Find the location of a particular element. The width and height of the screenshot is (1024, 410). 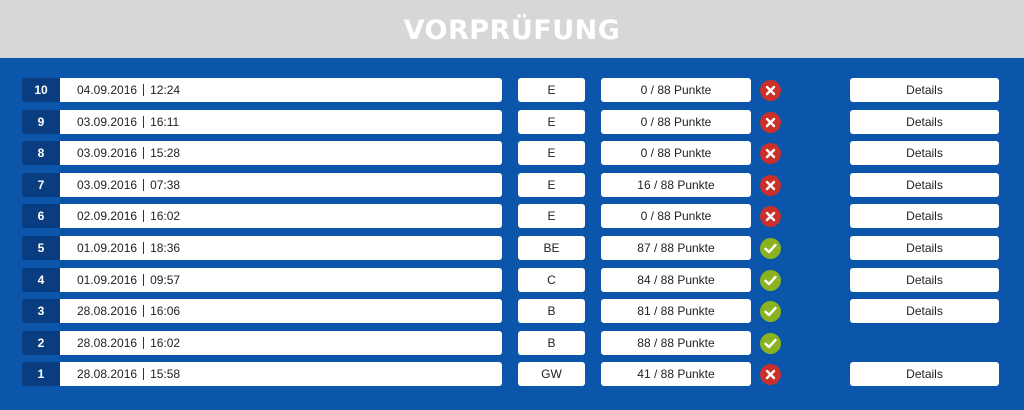

score: 88 / 88 Punkte is located at coordinates (676, 343).